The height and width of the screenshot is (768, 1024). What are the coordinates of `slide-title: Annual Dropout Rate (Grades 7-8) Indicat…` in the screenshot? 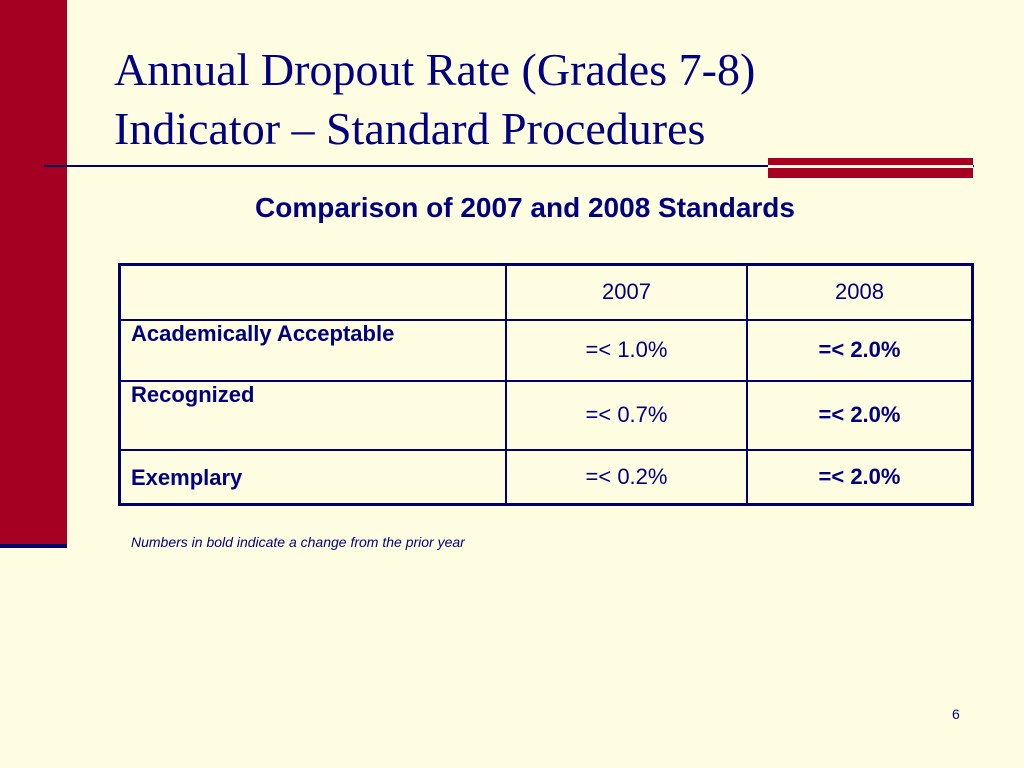 It's located at (434, 99).